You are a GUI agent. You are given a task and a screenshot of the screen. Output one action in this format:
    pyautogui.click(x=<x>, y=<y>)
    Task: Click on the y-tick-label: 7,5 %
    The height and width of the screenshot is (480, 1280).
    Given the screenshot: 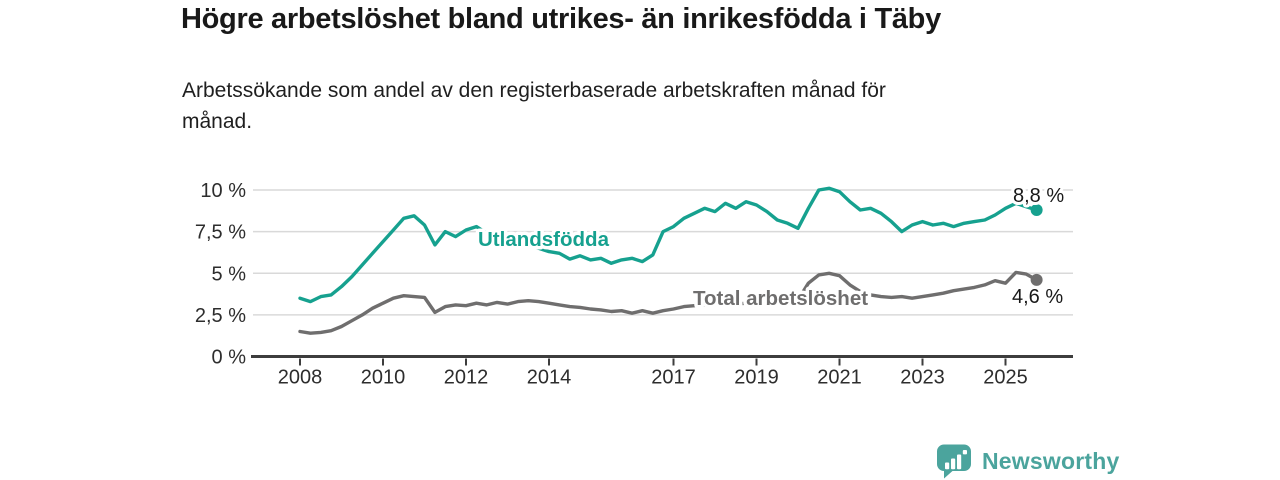 What is the action you would take?
    pyautogui.click(x=220, y=233)
    